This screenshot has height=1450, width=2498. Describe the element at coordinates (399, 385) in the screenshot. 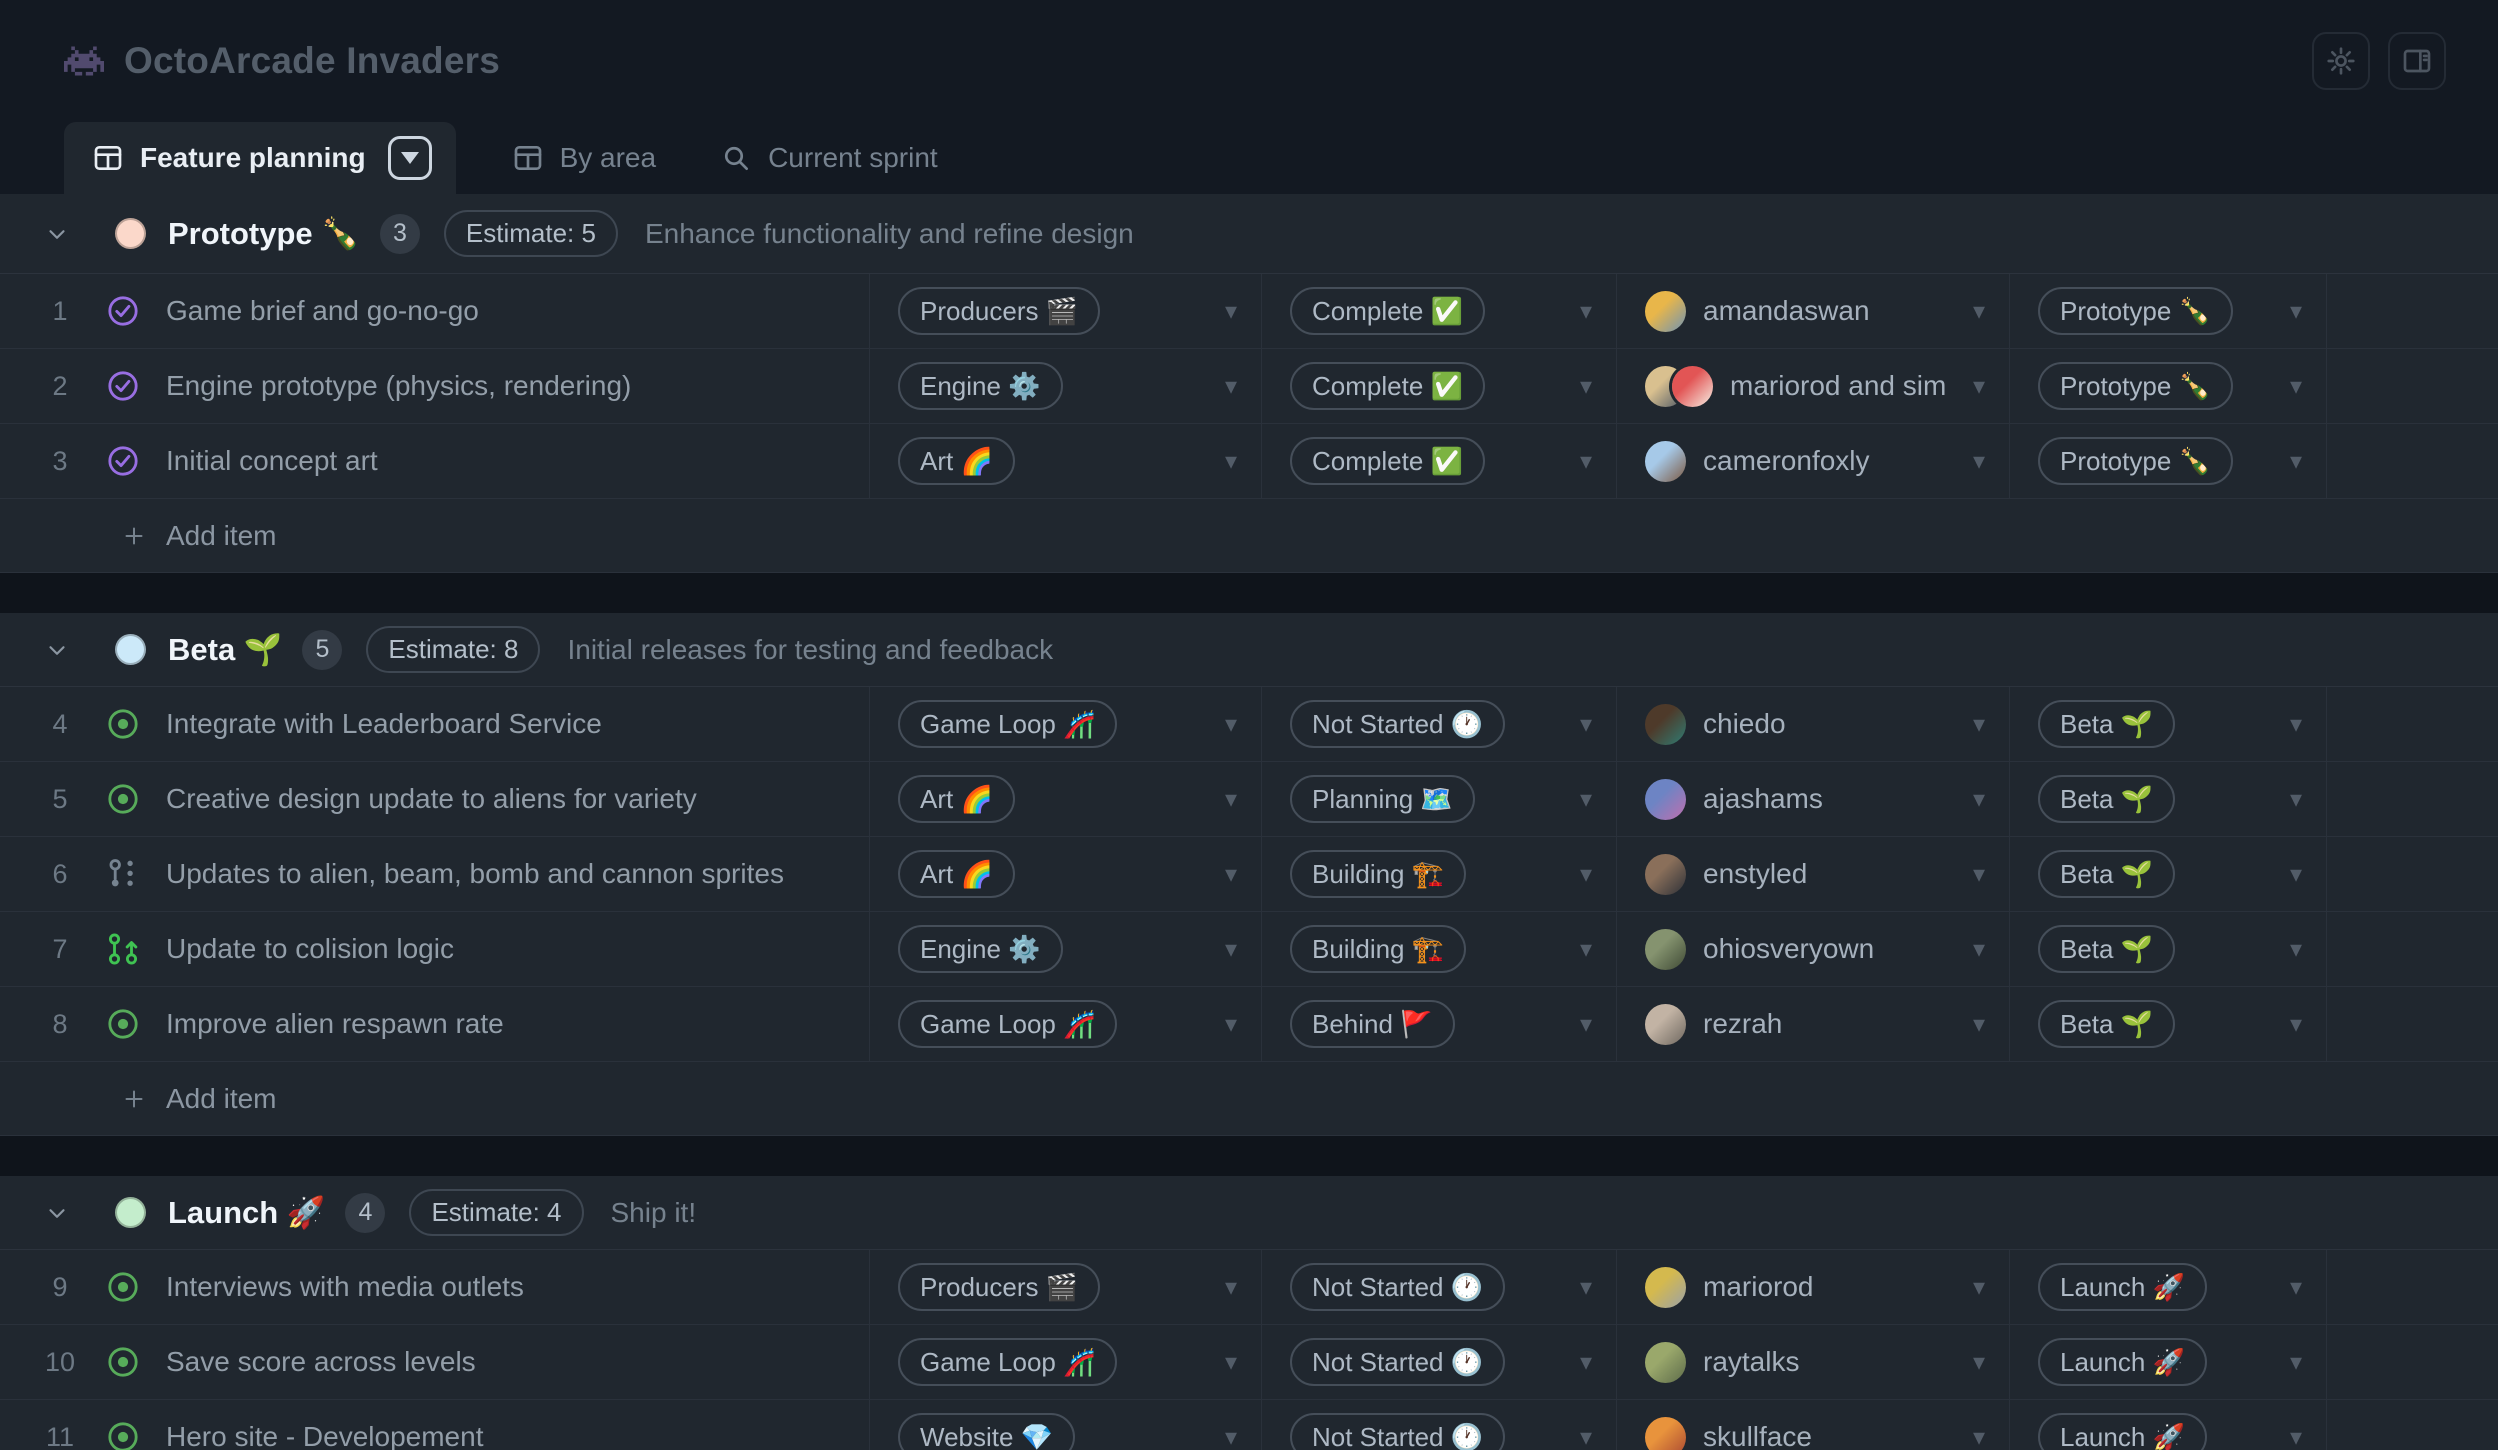

I see `issue-title: Engine prototype (physics, rendering)` at that location.